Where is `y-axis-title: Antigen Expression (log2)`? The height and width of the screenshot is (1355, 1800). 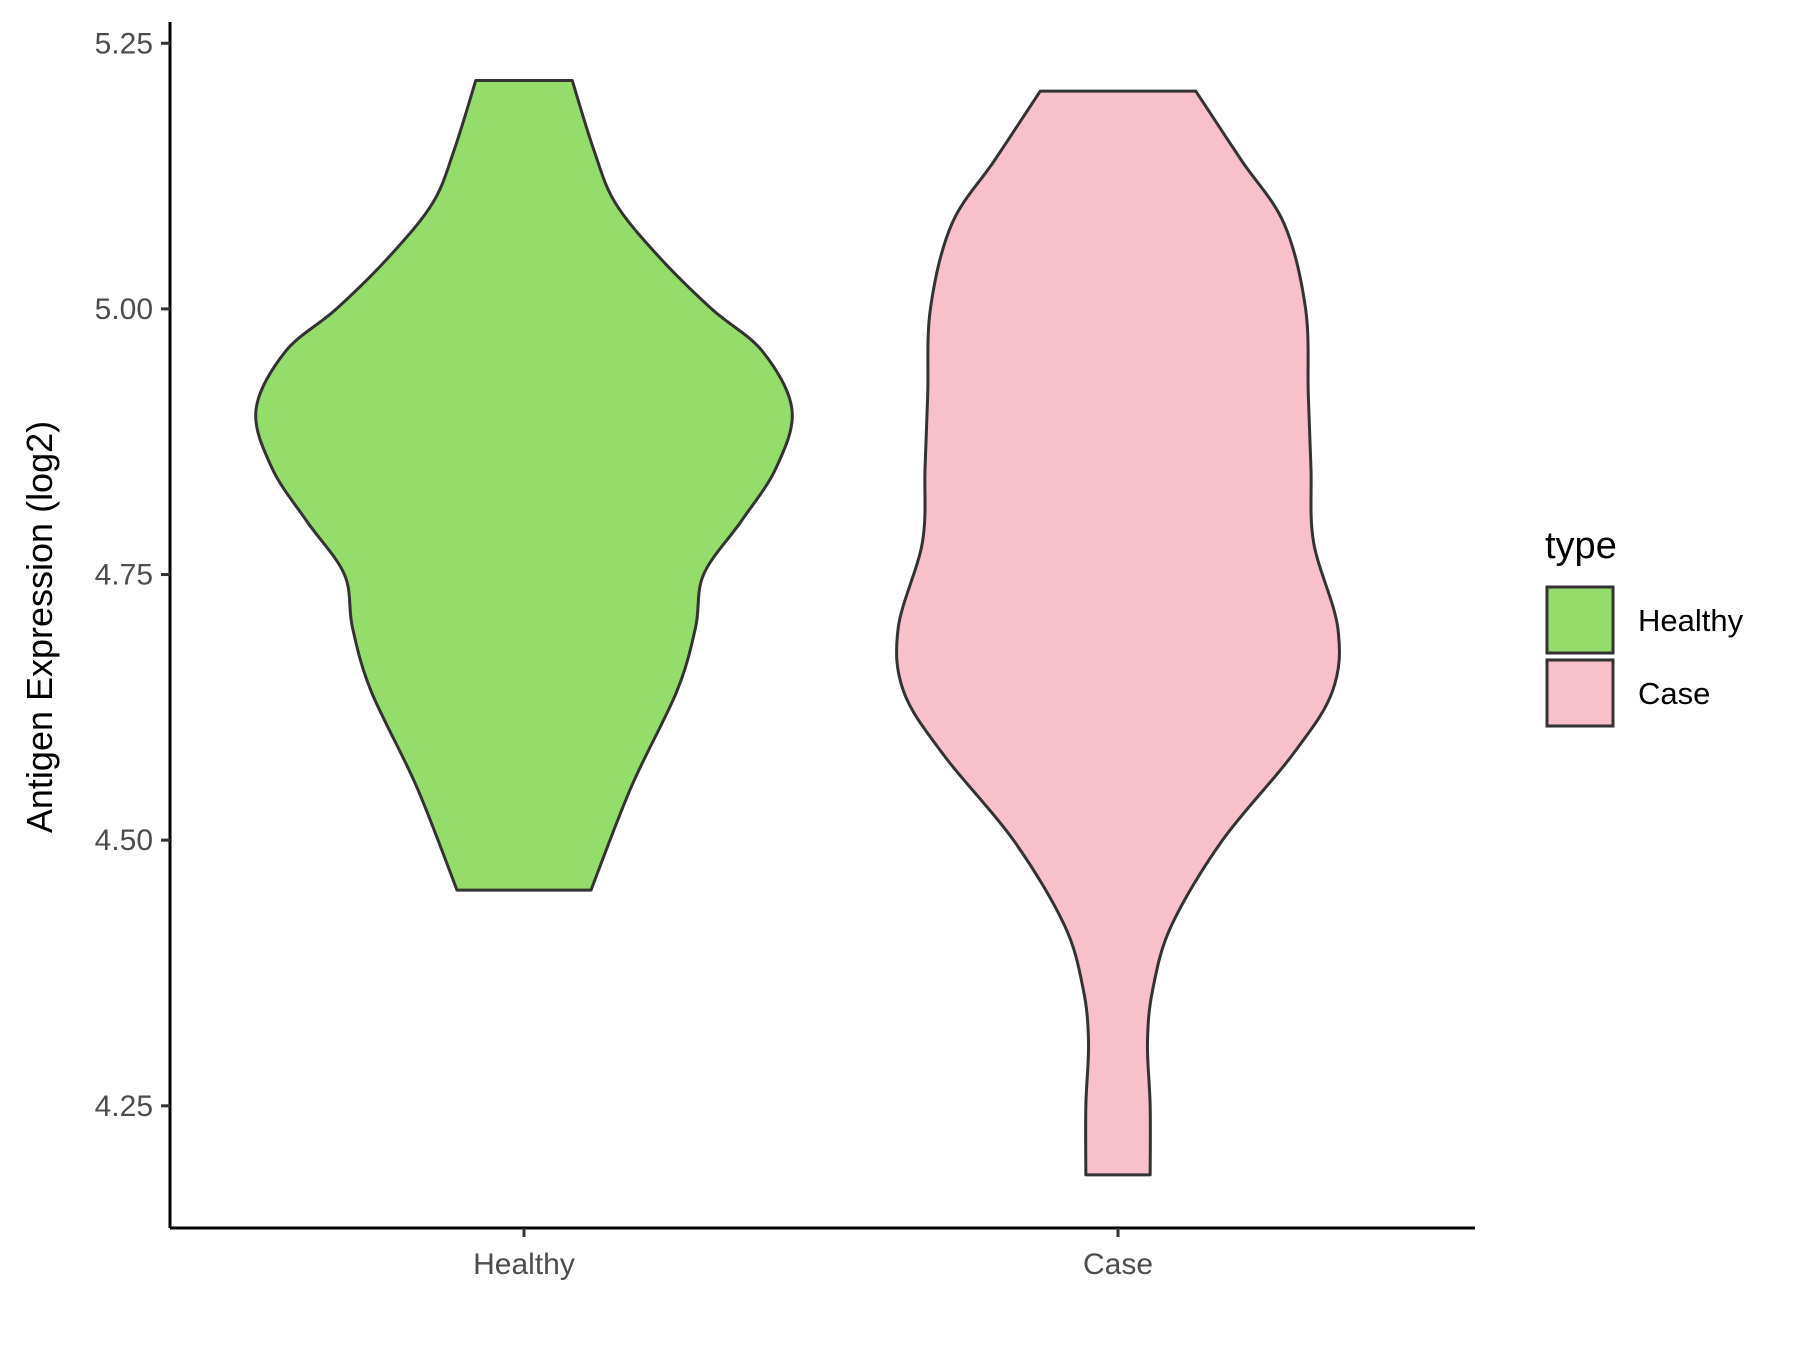 y-axis-title: Antigen Expression (log2) is located at coordinates (39, 627).